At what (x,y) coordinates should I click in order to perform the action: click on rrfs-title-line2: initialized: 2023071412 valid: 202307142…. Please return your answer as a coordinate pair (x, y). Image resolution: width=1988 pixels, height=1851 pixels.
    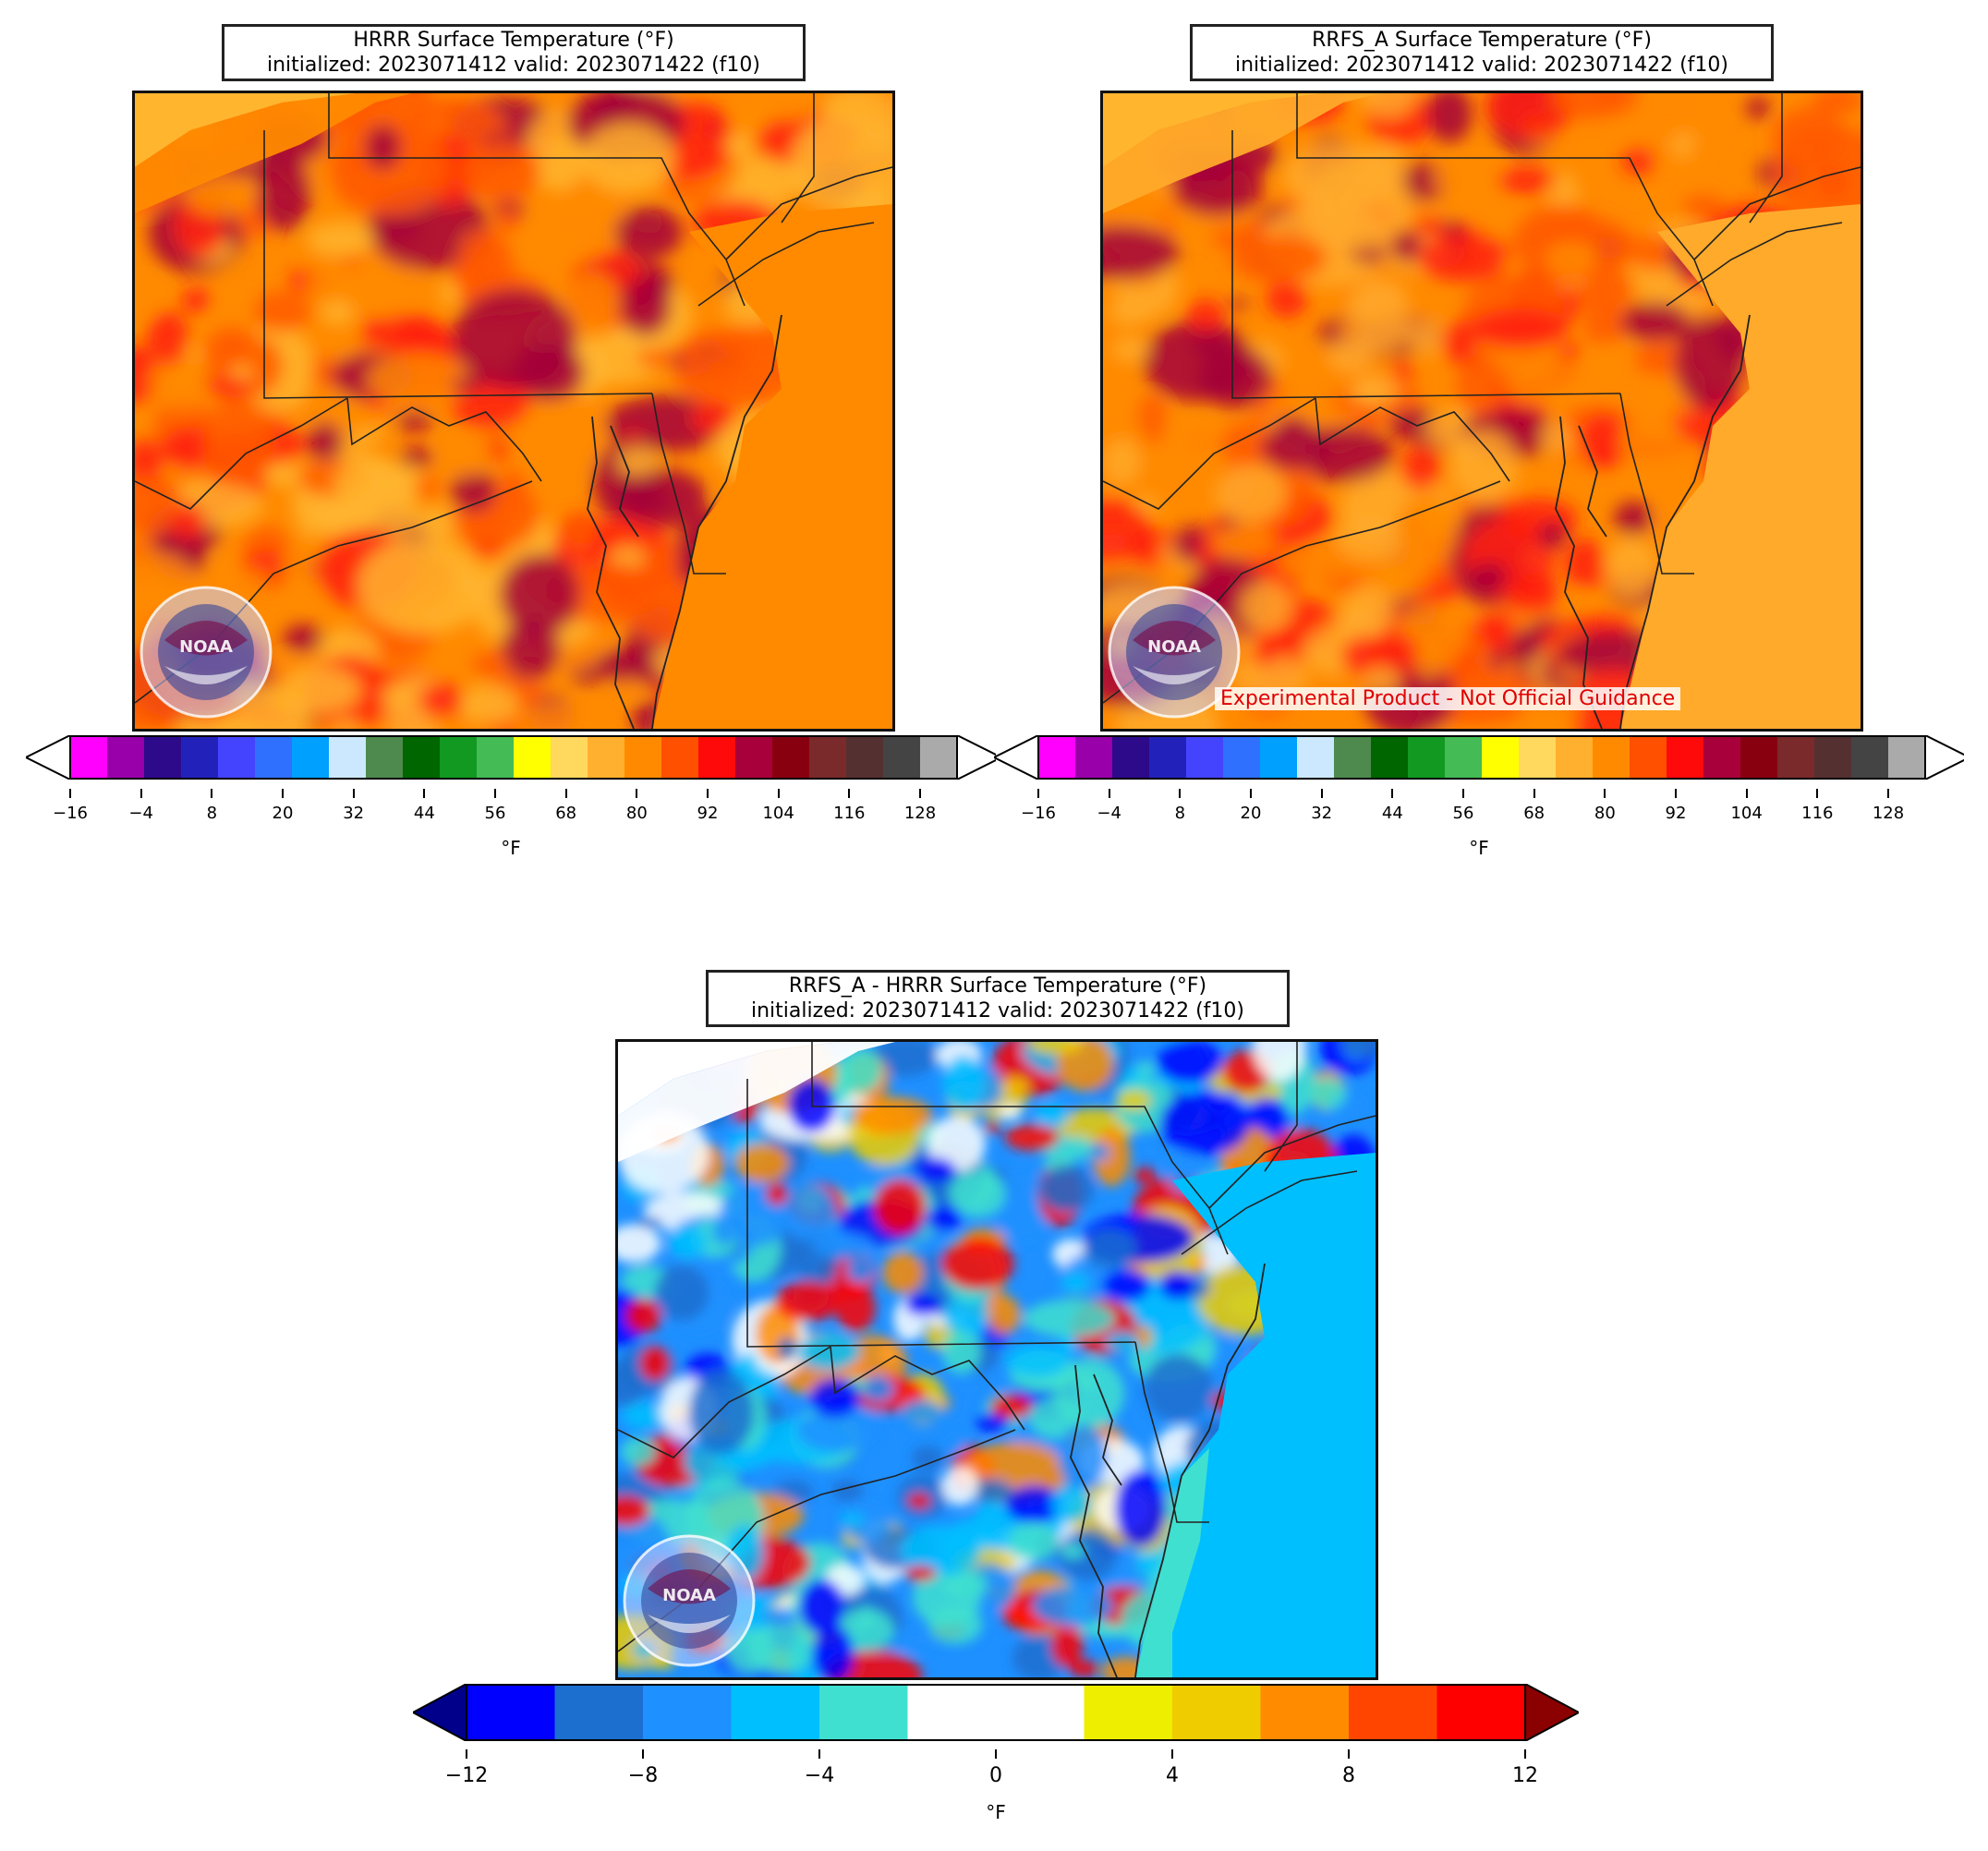
    Looking at the image, I should click on (1481, 65).